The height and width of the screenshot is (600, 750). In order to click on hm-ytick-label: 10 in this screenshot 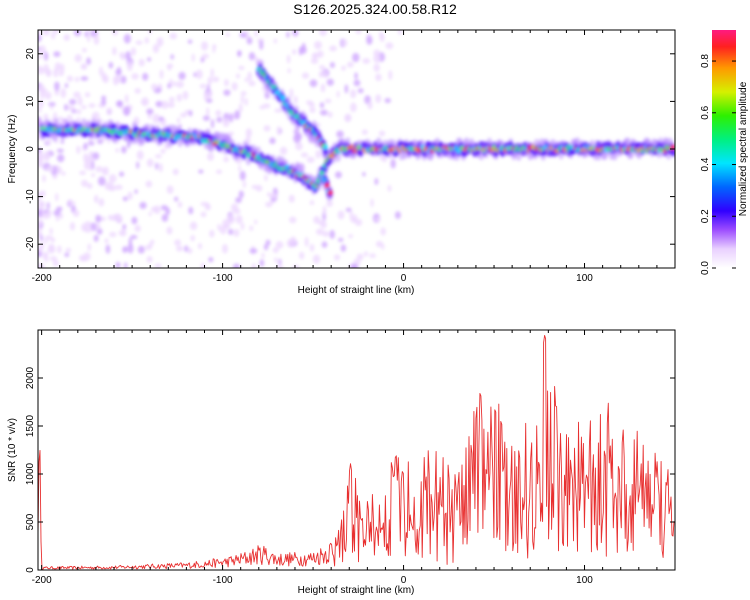, I will do `click(30, 101)`.